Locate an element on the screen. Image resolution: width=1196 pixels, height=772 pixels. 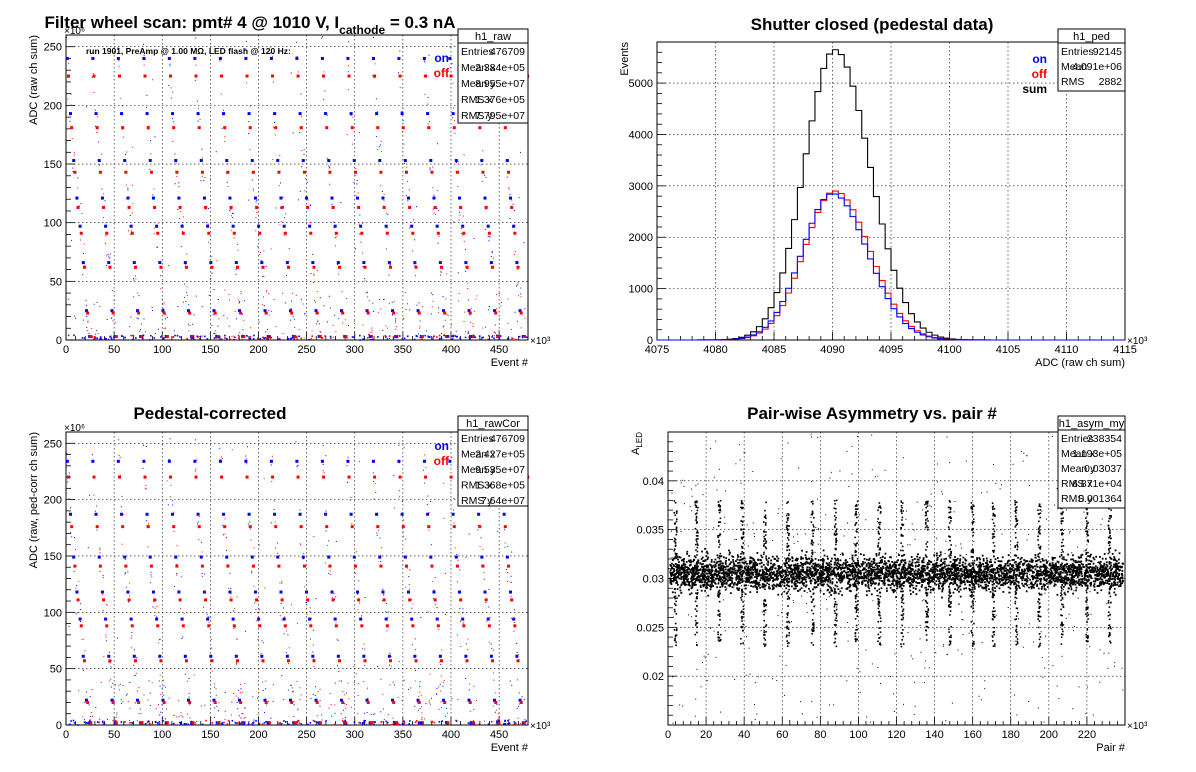
y-axis-label: ADC (raw ch sum) is located at coordinates (34, 80).